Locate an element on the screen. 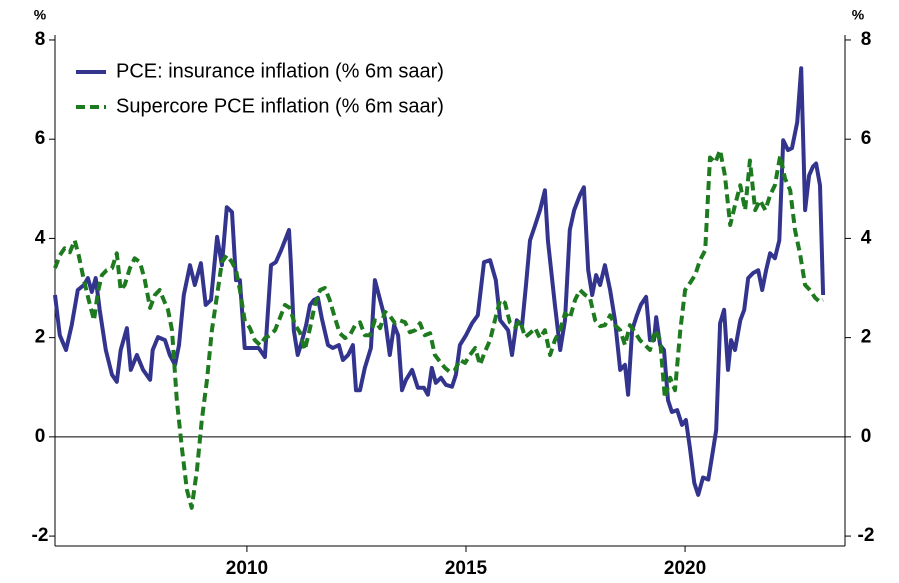  y-axis-label: % is located at coordinates (40, 15).